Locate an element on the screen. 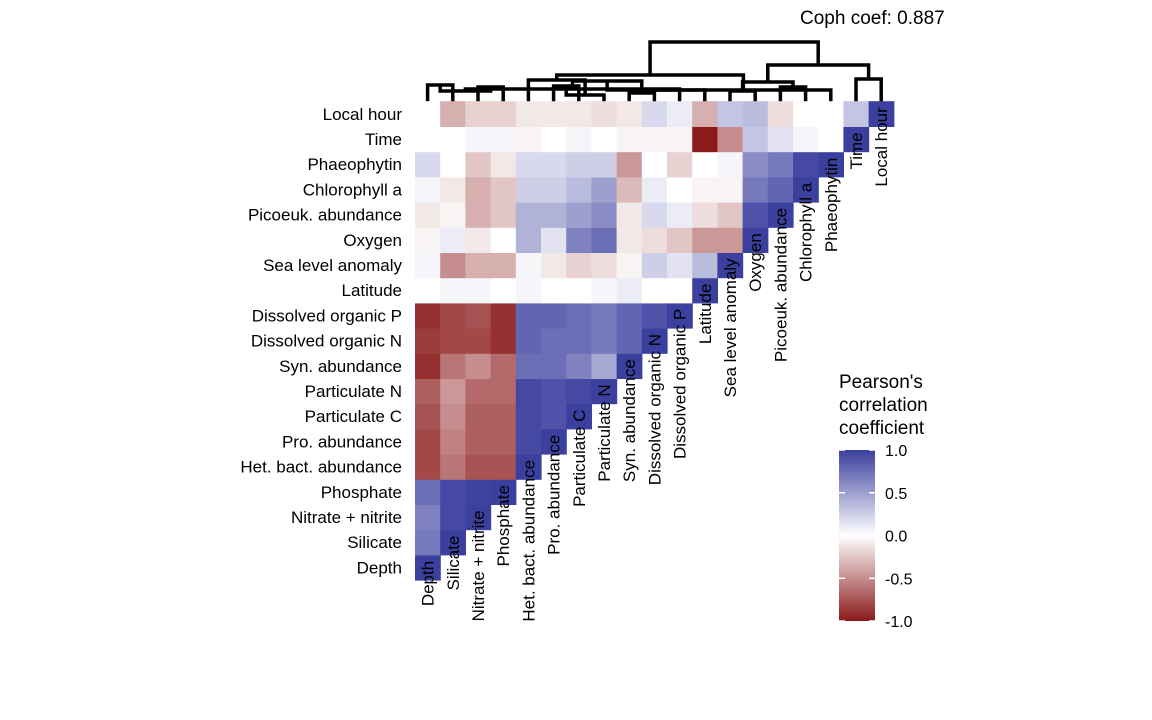 This screenshot has width=1152, height=720. legend-ticks: 1.0 0.5 0.0 -0.5 -1.0 is located at coordinates (876, 537).